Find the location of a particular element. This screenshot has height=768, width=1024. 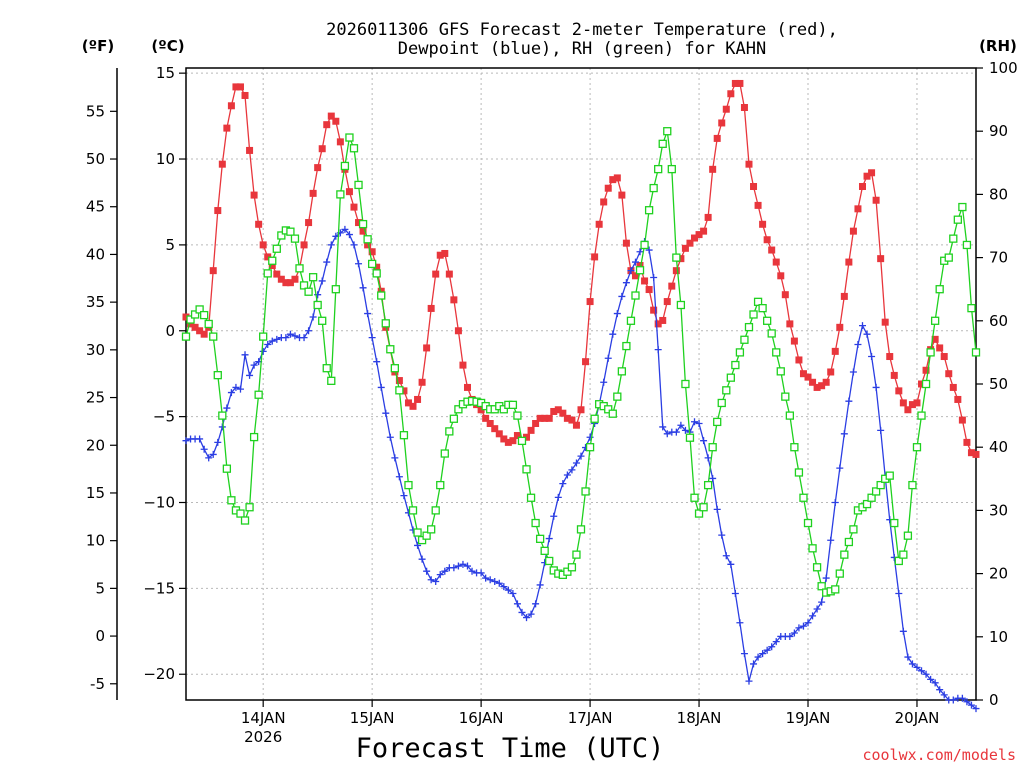

rh-tick-label: 20 is located at coordinates (998, 574).